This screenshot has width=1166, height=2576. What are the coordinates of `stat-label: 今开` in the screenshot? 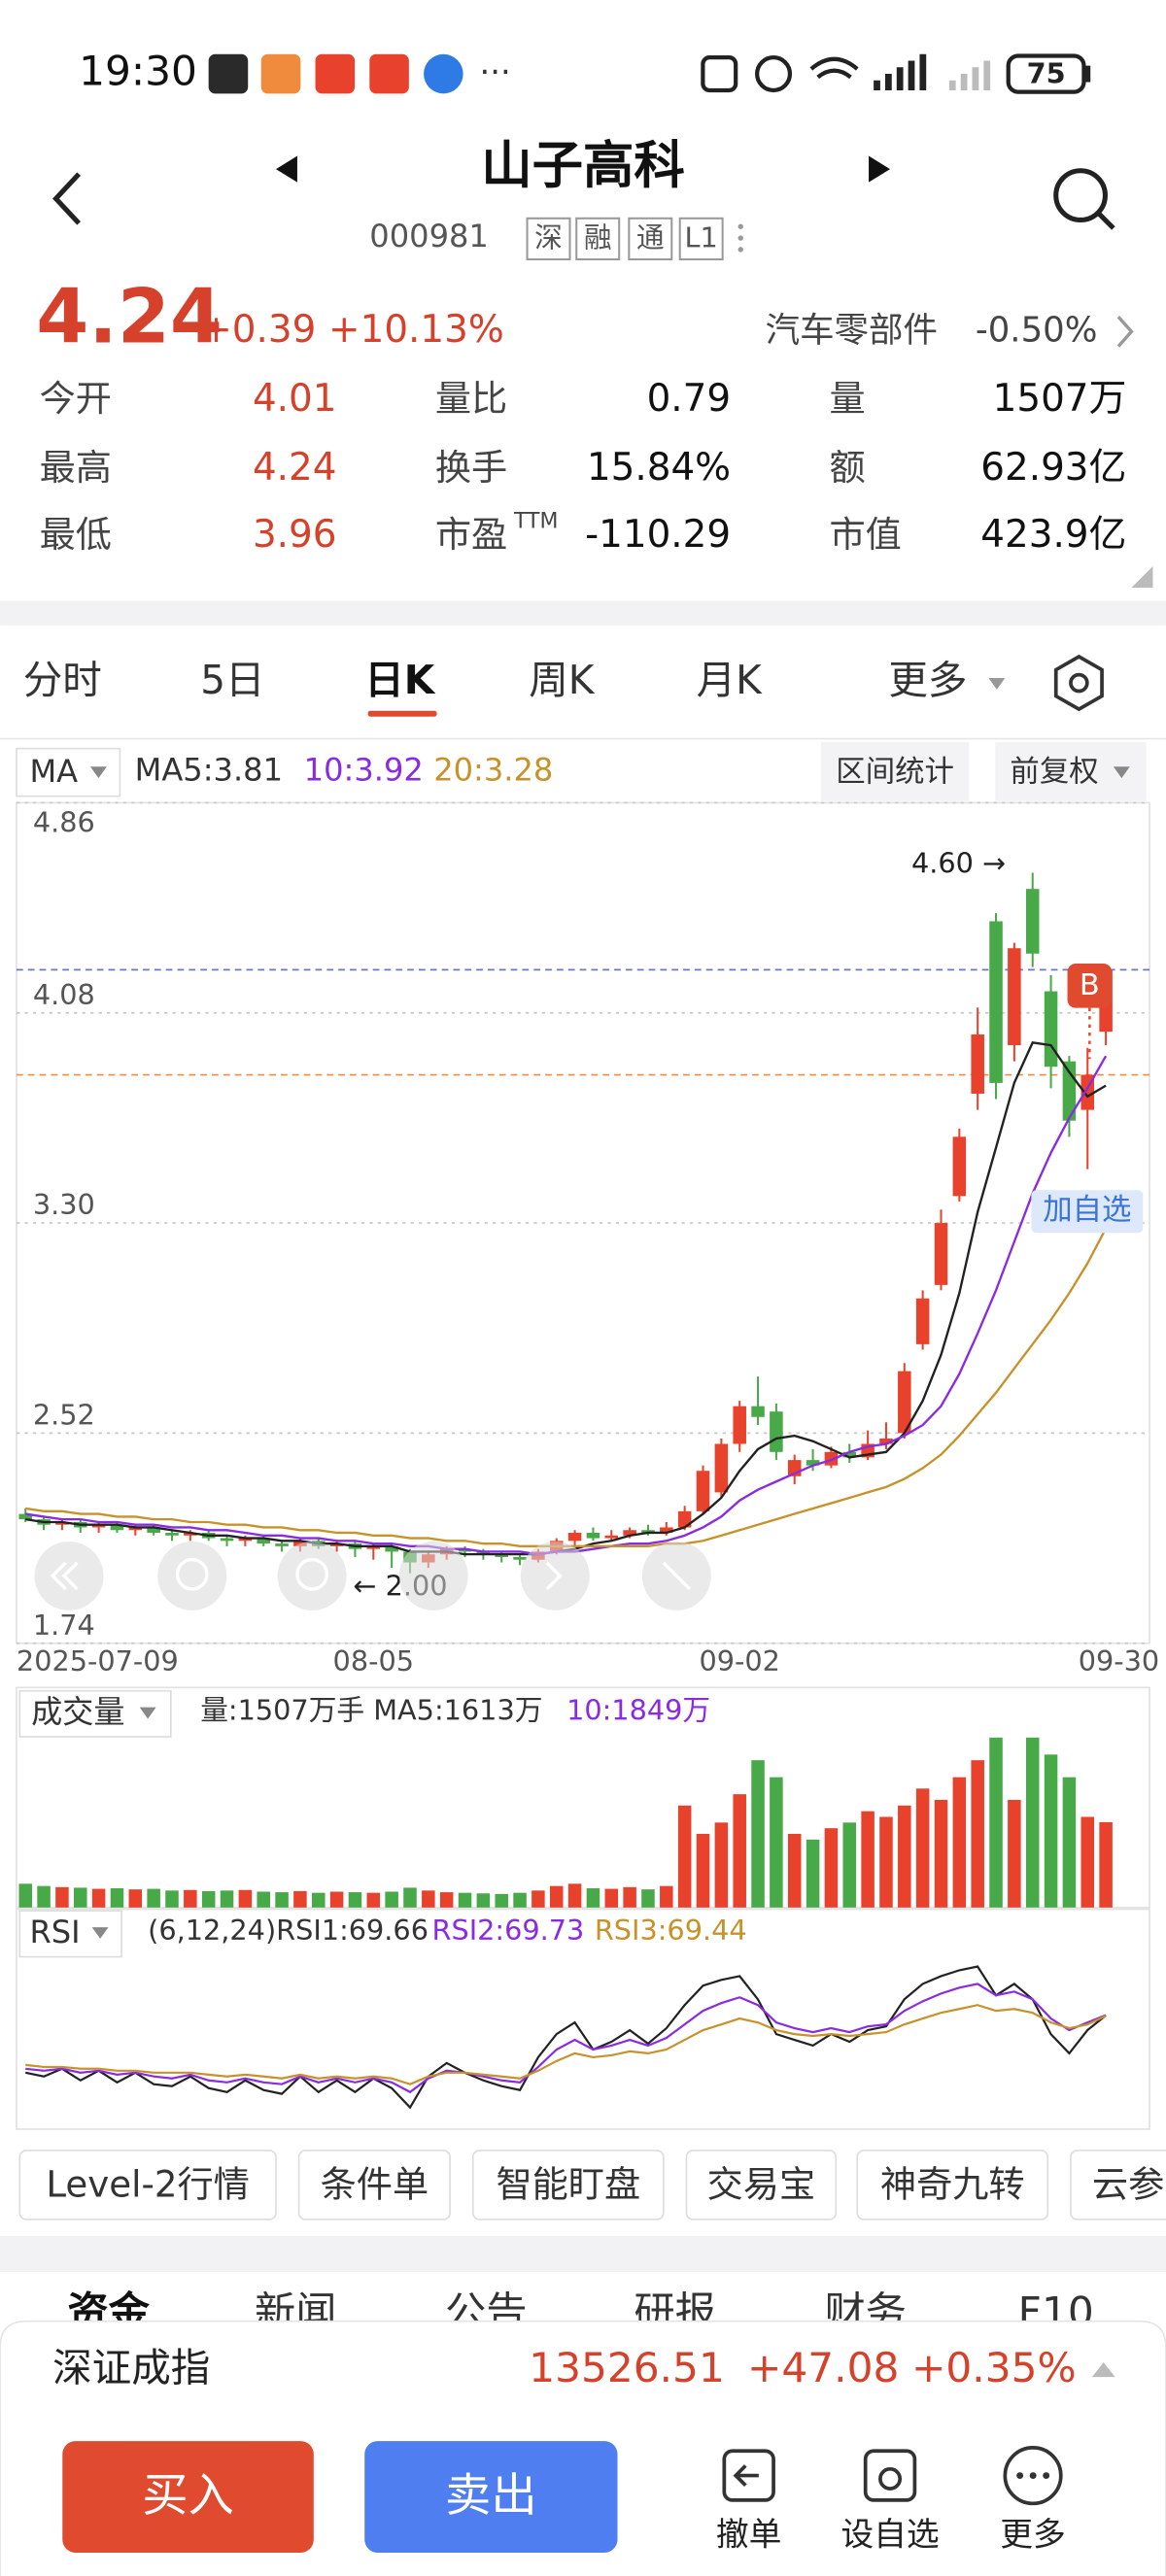 It's located at (76, 398).